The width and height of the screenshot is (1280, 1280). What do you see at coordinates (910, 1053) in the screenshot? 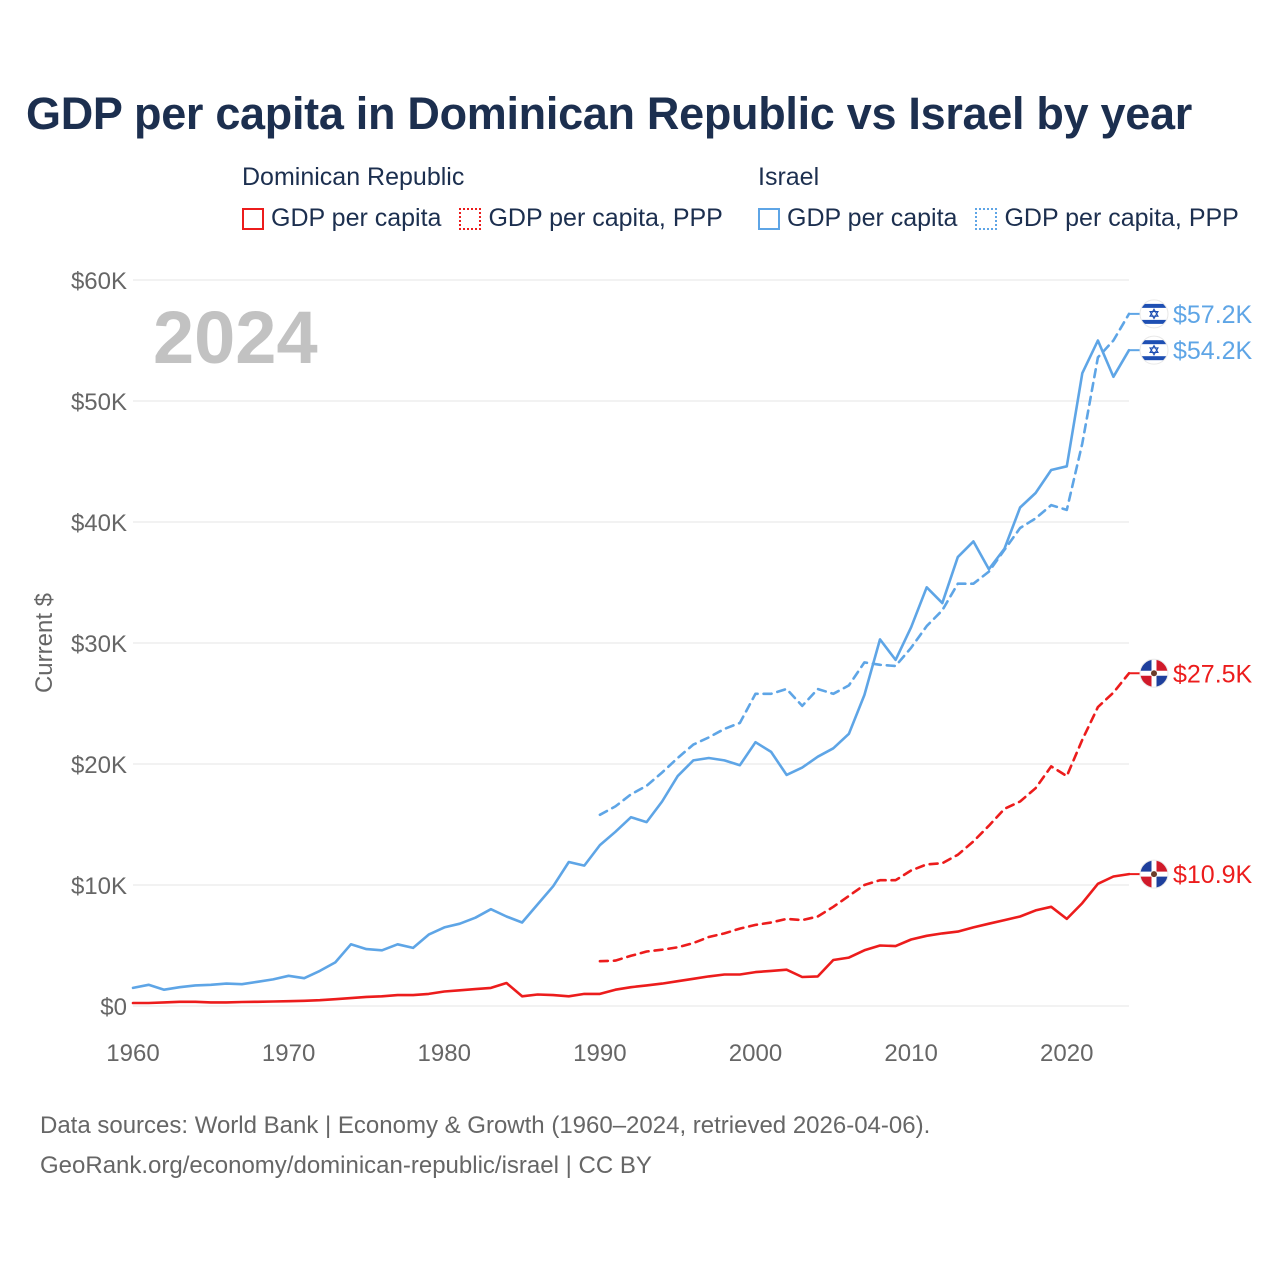
I see `x-tick-label: 2010` at bounding box center [910, 1053].